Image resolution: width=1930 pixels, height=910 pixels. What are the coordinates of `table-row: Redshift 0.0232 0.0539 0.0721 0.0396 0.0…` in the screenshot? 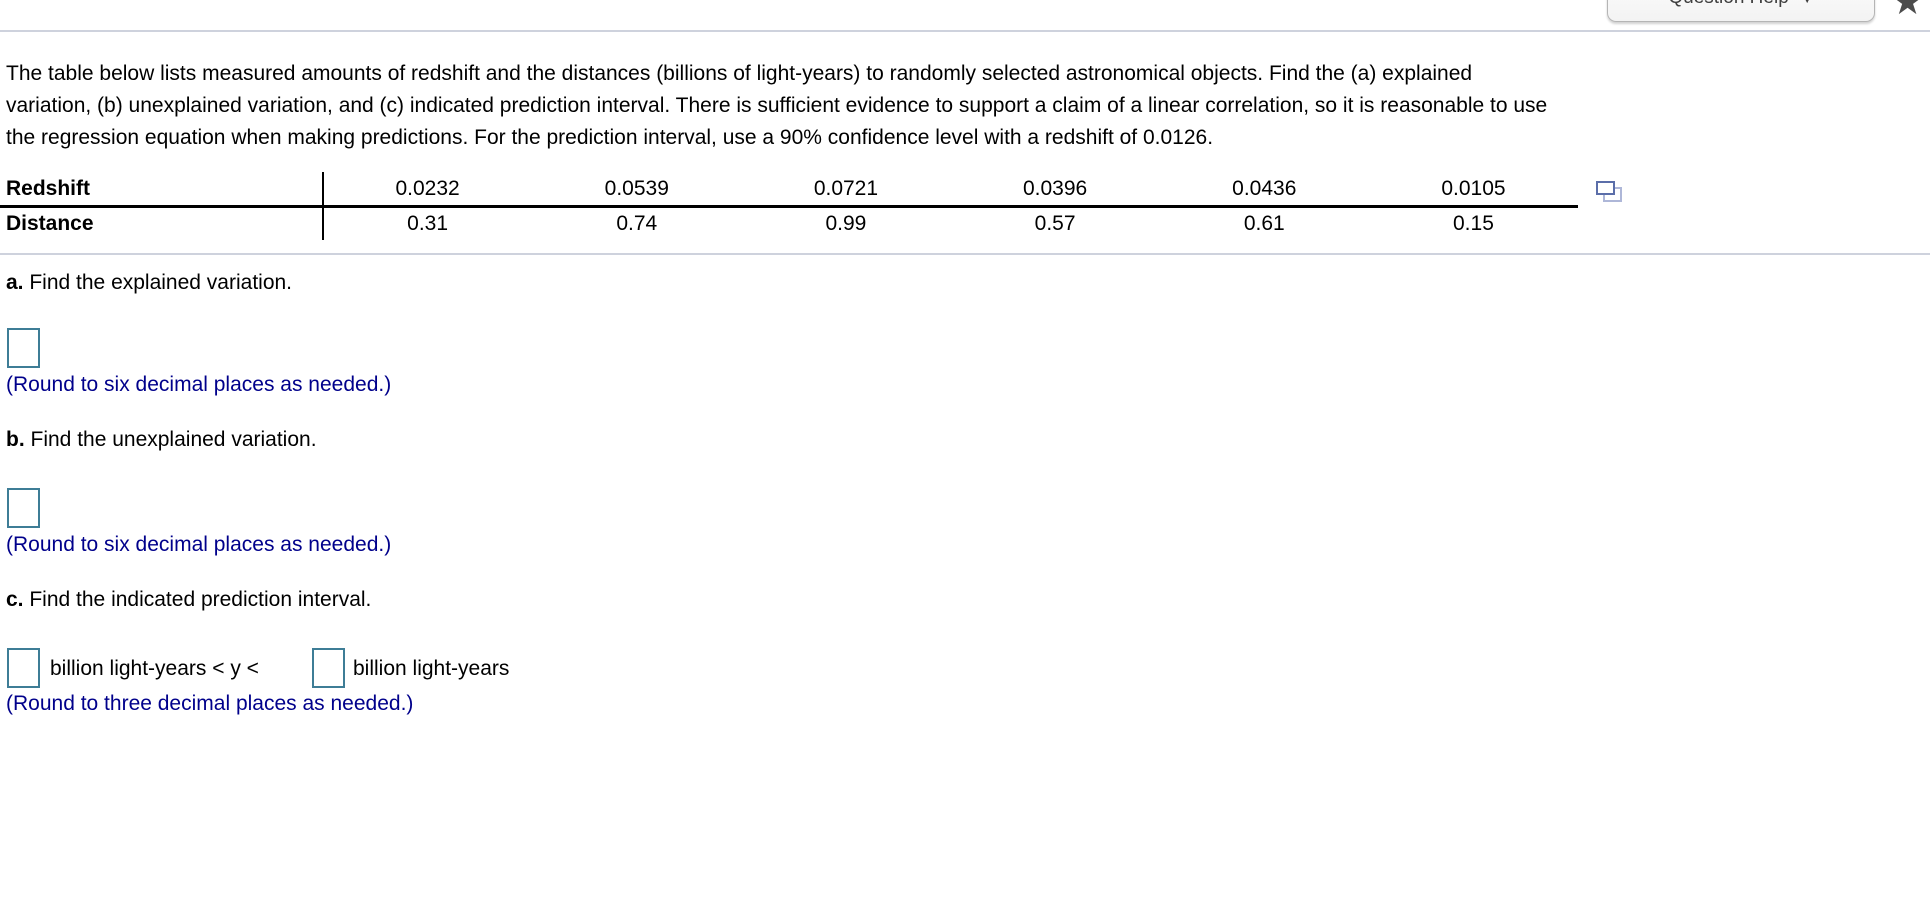 It's located at (789, 188).